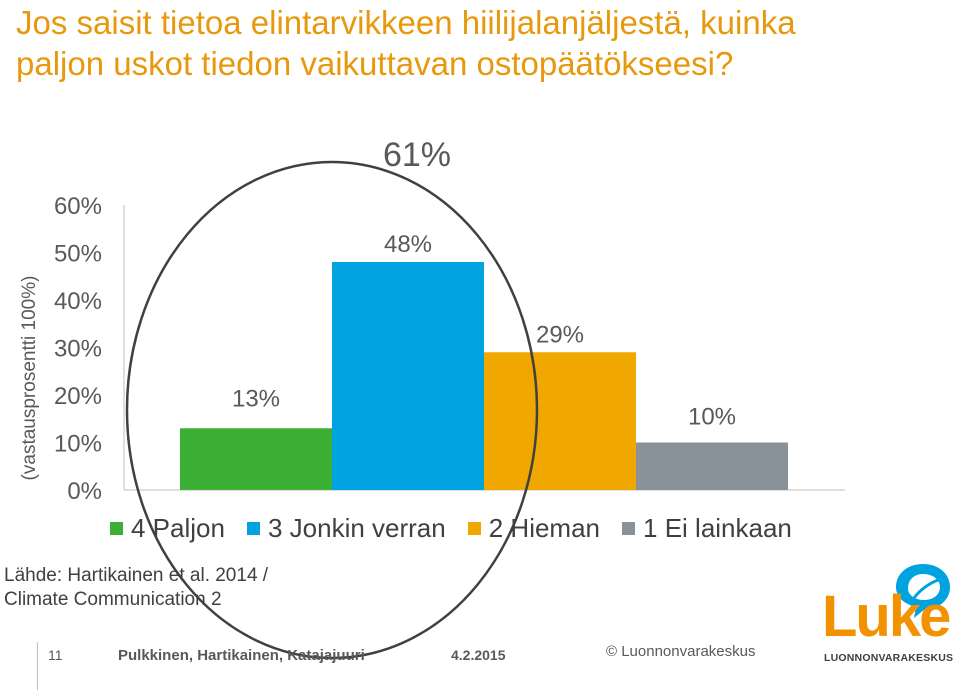 This screenshot has width=960, height=693. Describe the element at coordinates (417, 155) in the screenshot. I see `annotation-label: 61%` at that location.